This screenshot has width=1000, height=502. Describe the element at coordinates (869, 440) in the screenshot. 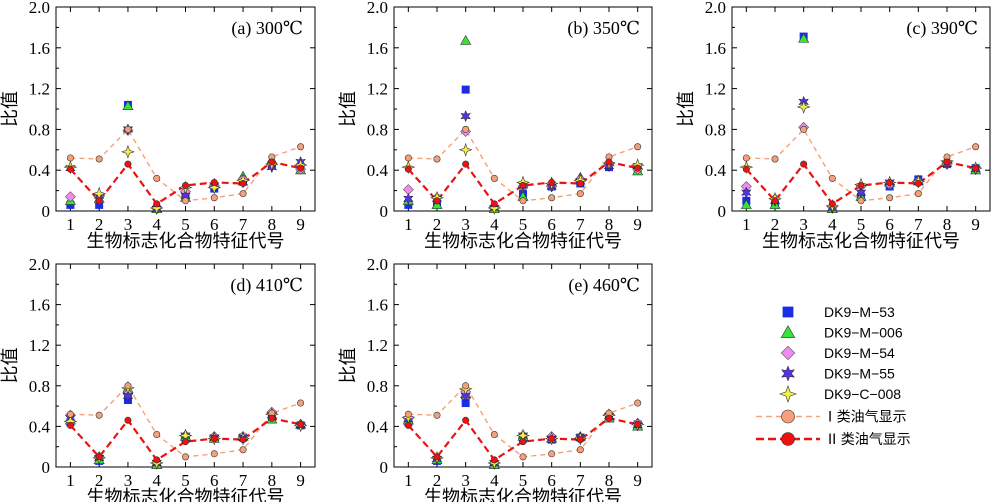

I see `legend-label: II 类油气显示` at that location.